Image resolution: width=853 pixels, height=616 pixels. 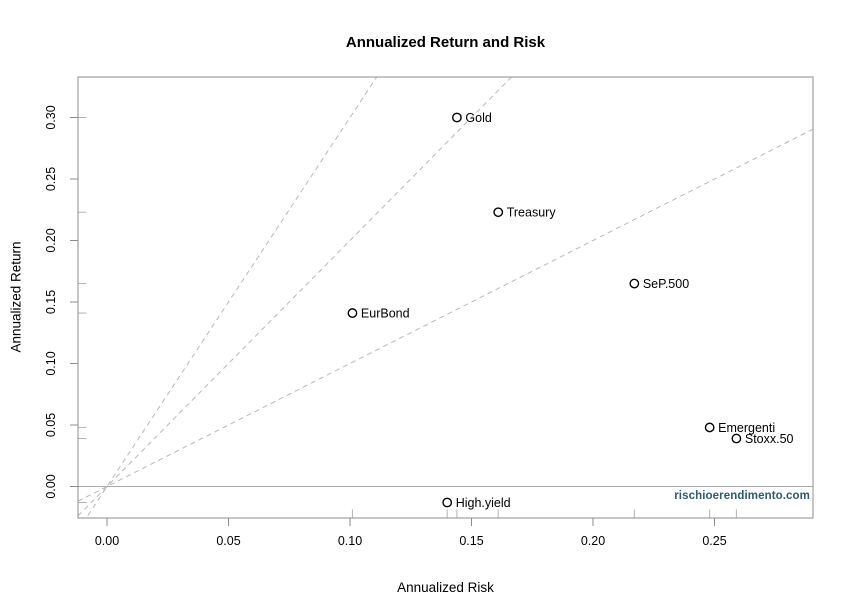 What do you see at coordinates (385, 314) in the screenshot?
I see `data-point-label-eurbond: EurBond` at bounding box center [385, 314].